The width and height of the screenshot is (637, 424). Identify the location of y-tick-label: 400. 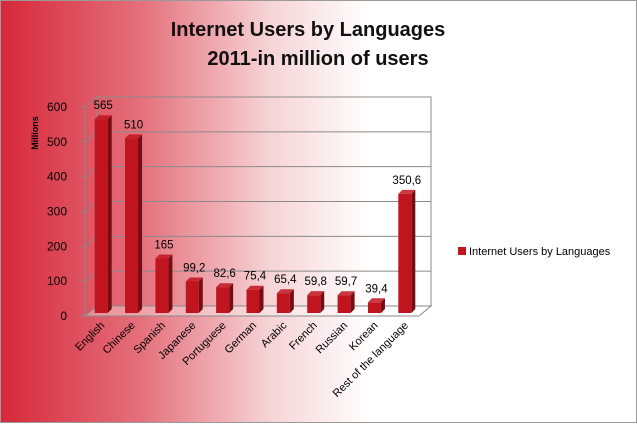
(57, 177).